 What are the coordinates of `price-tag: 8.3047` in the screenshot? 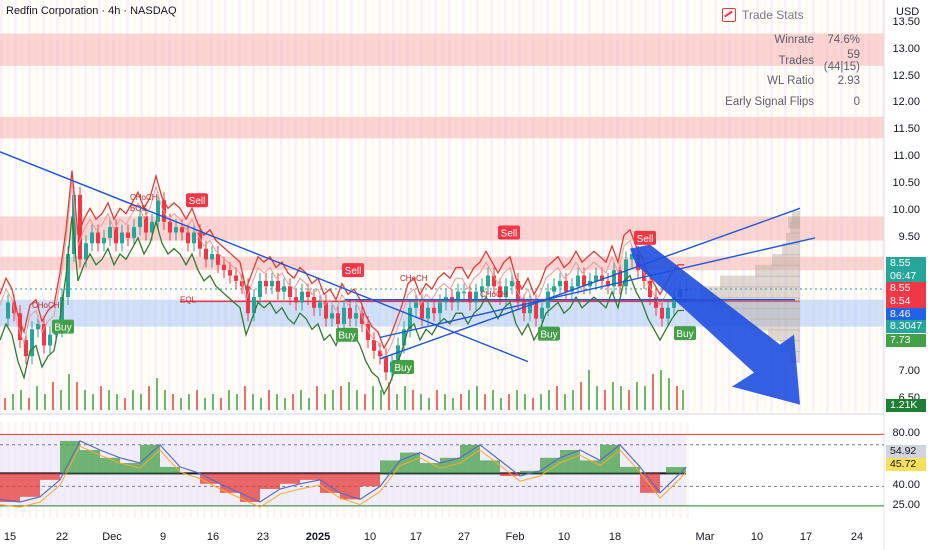 It's located at (906, 326).